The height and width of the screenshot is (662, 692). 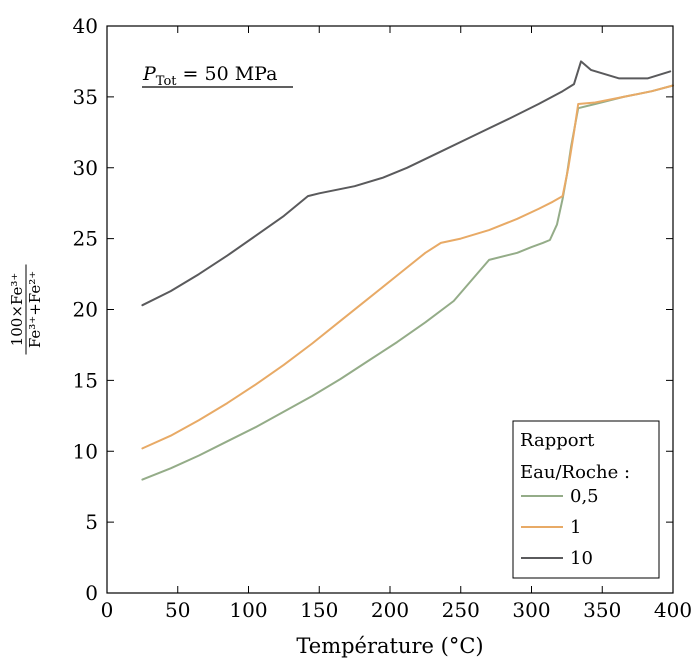 I want to click on x-tick-label: 0, so click(x=107, y=610).